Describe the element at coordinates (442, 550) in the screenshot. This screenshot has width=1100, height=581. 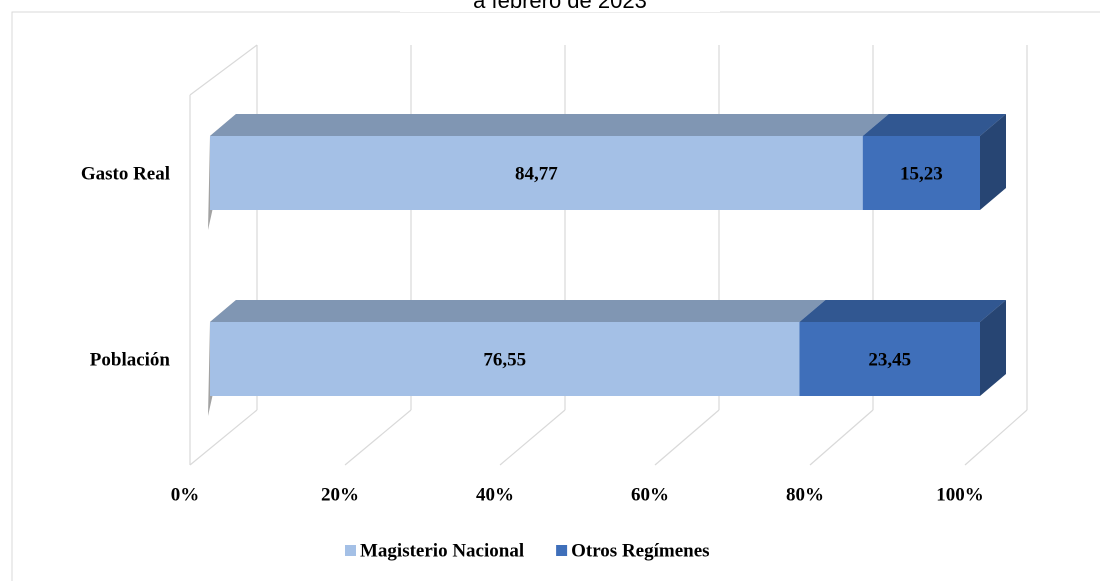
I see `legend-label: Magisterio Nacional` at that location.